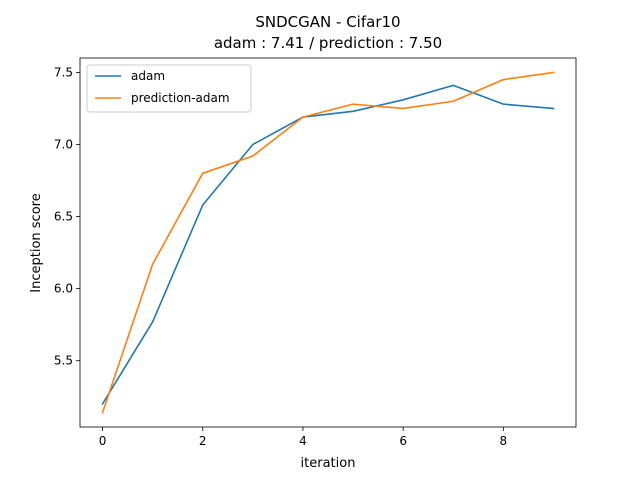 The height and width of the screenshot is (480, 640). I want to click on legend-label-prediction-adam: prediction-adam, so click(180, 98).